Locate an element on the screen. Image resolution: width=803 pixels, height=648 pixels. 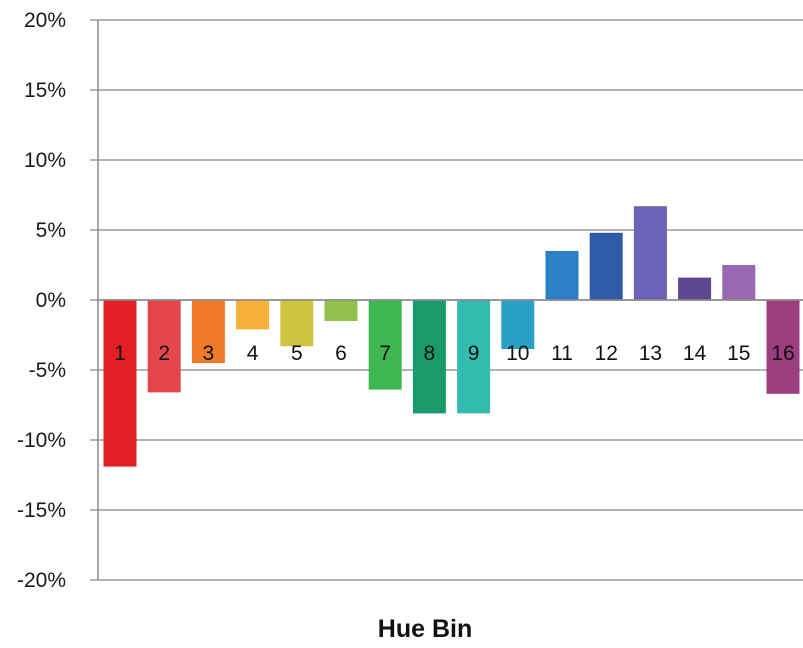
category-label-13: 13 is located at coordinates (650, 353).